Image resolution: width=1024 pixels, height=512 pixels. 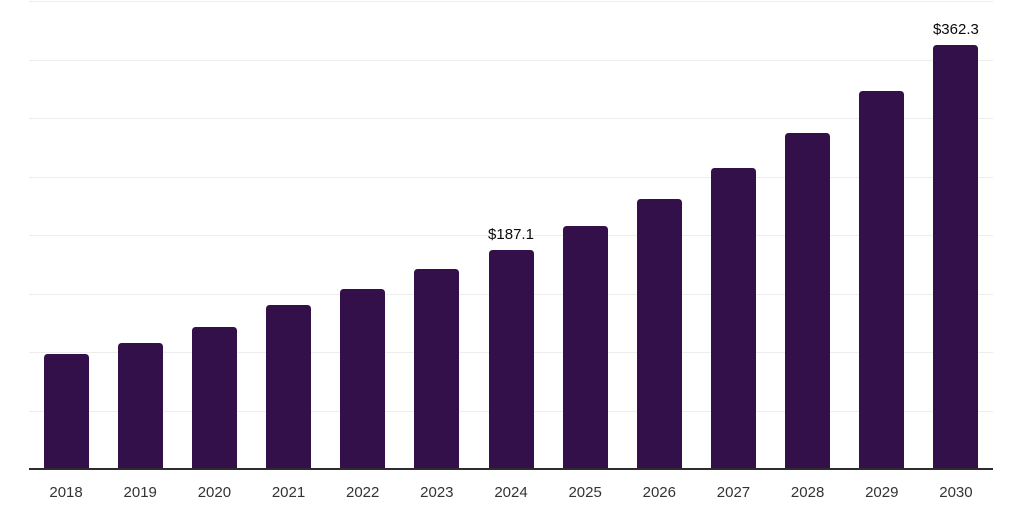 What do you see at coordinates (140, 405) in the screenshot?
I see `bar-2019` at bounding box center [140, 405].